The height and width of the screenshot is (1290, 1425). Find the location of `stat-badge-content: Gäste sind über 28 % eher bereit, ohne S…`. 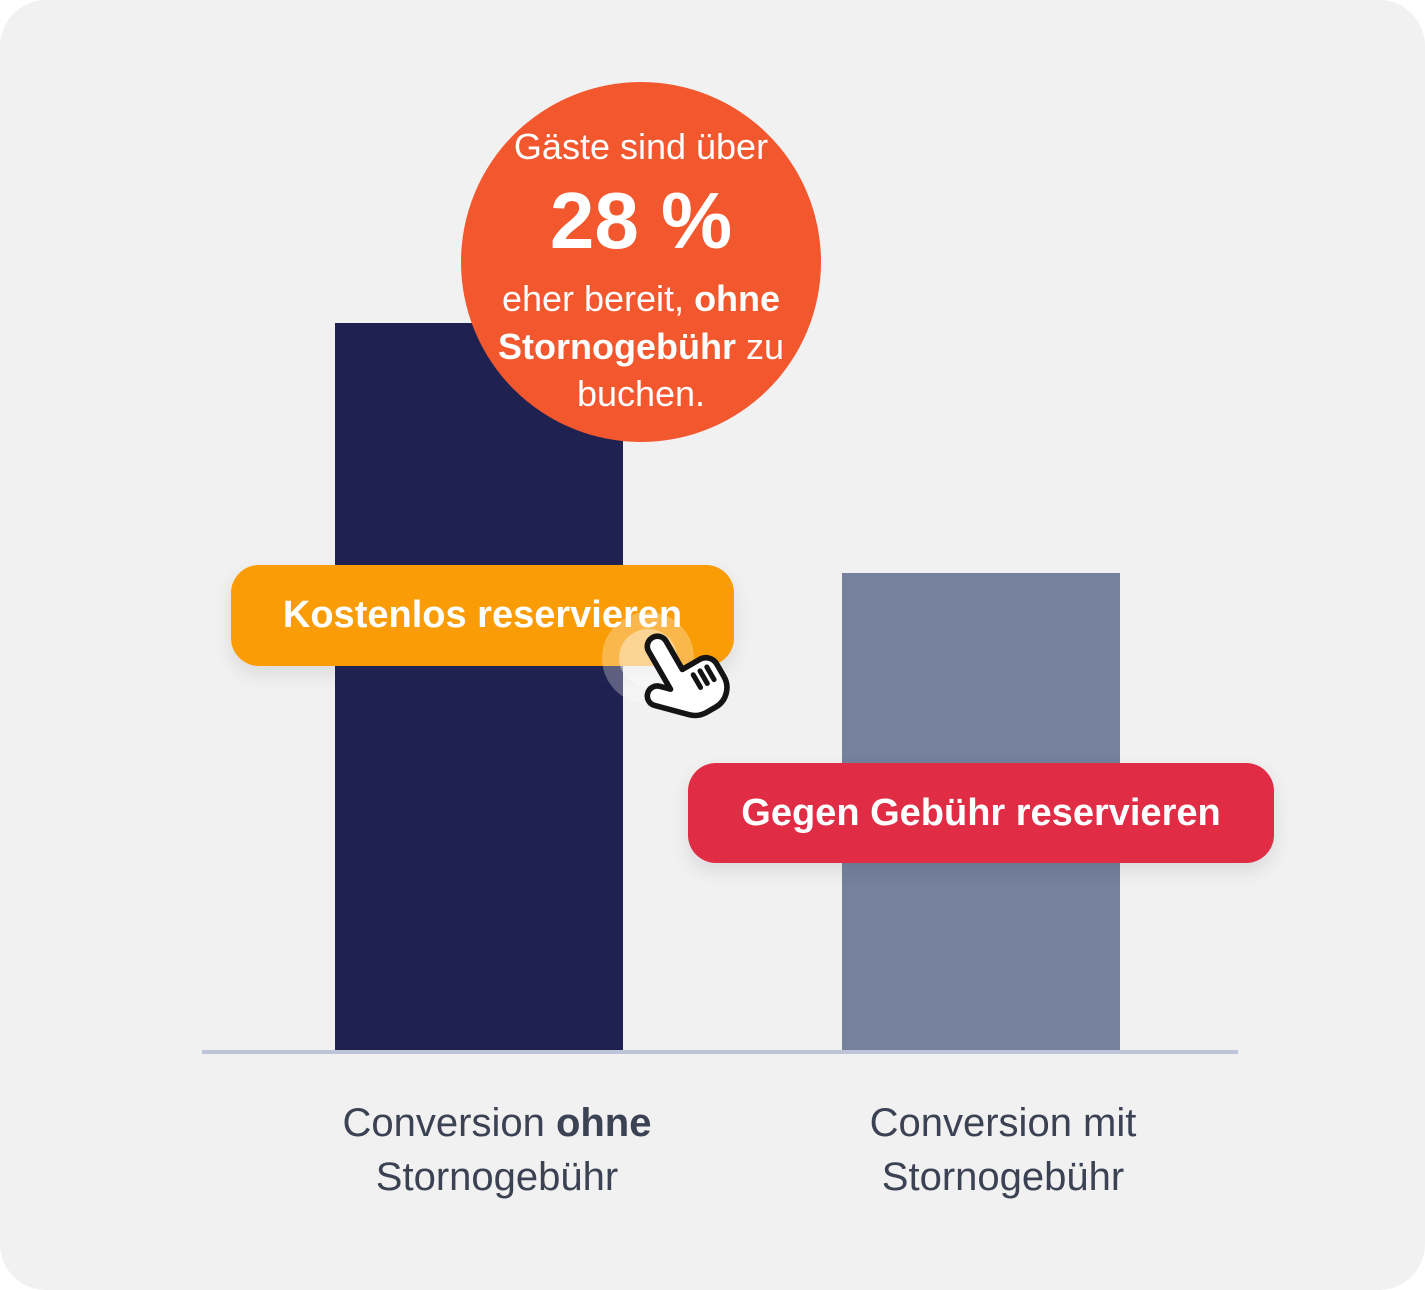

stat-badge-content: Gäste sind über 28 % eher bereit, ohne S… is located at coordinates (641, 270).